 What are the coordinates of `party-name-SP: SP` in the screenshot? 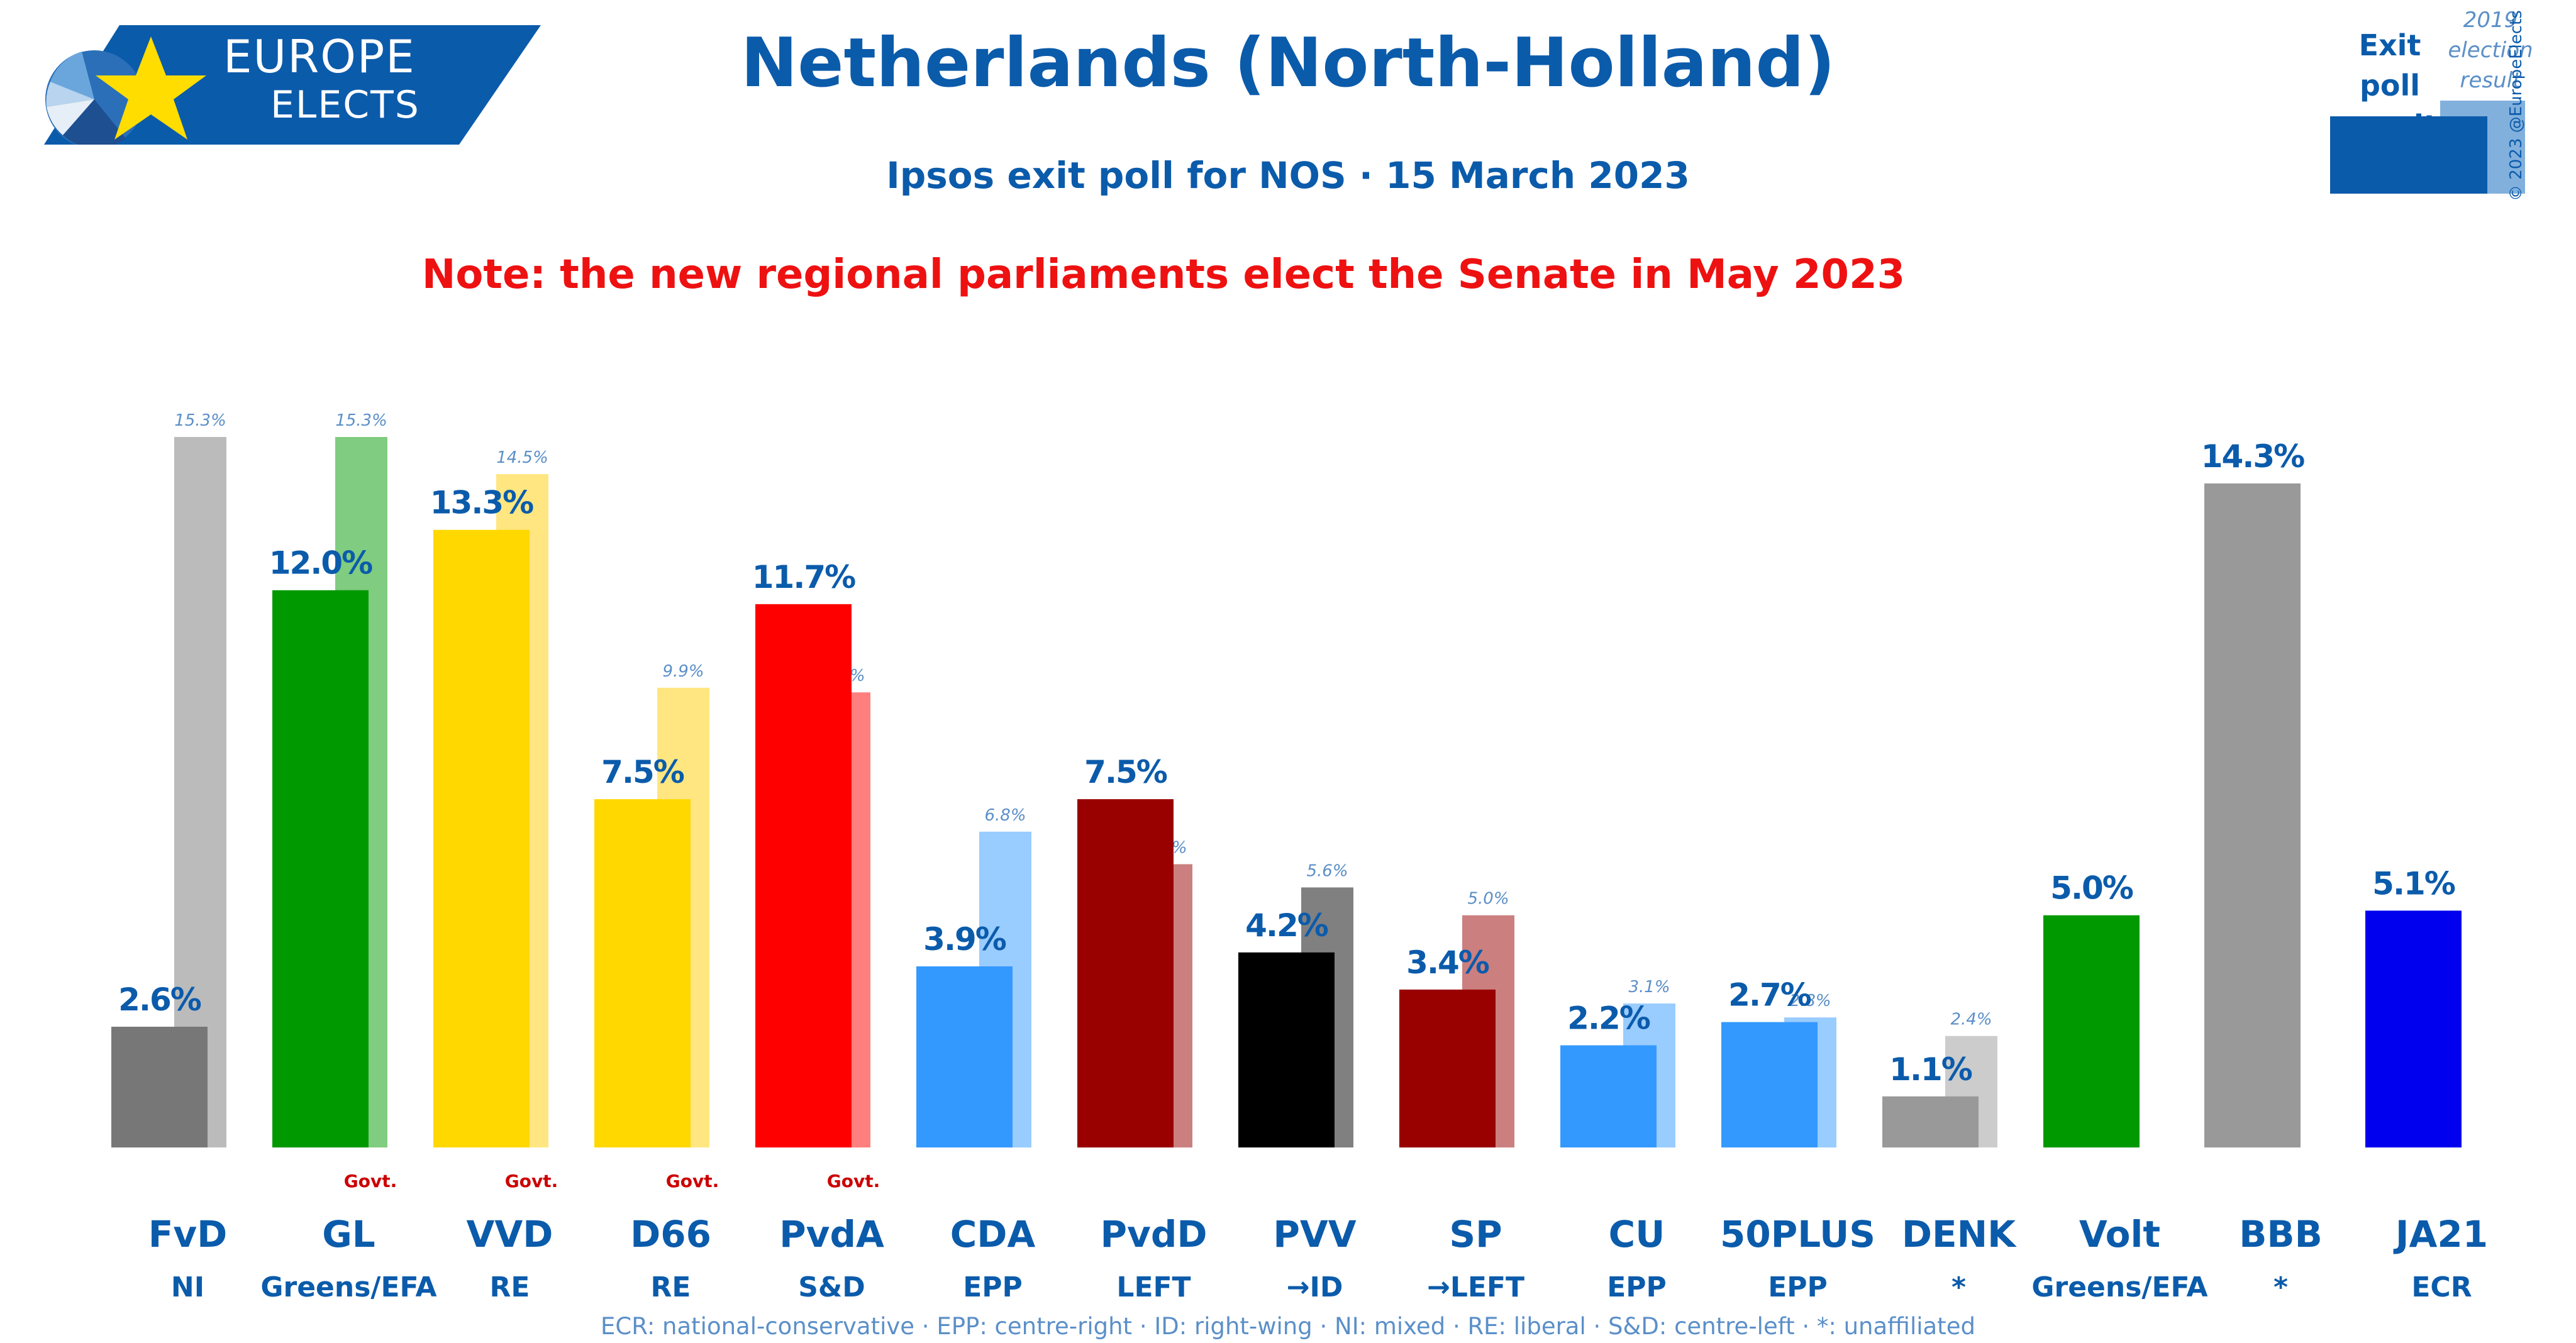 It's located at (1475, 1234).